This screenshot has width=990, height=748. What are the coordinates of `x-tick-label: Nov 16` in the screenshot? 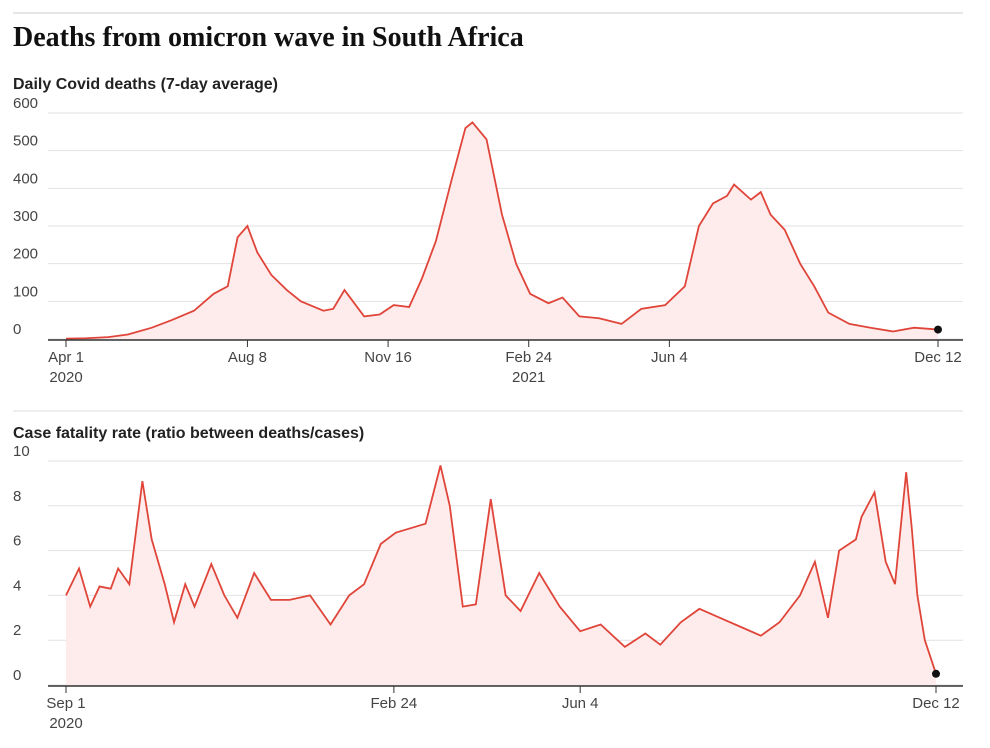 It's located at (388, 357).